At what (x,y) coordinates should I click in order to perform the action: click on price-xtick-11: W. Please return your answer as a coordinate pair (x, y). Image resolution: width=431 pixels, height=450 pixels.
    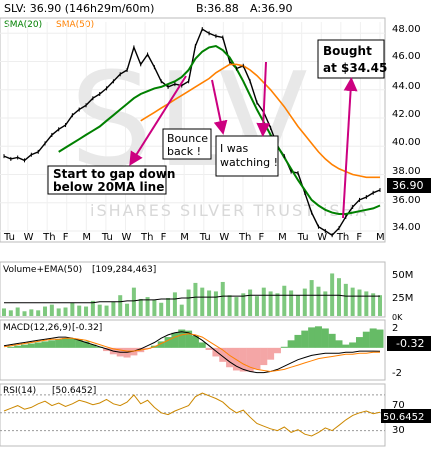
    Looking at the image, I should click on (224, 237).